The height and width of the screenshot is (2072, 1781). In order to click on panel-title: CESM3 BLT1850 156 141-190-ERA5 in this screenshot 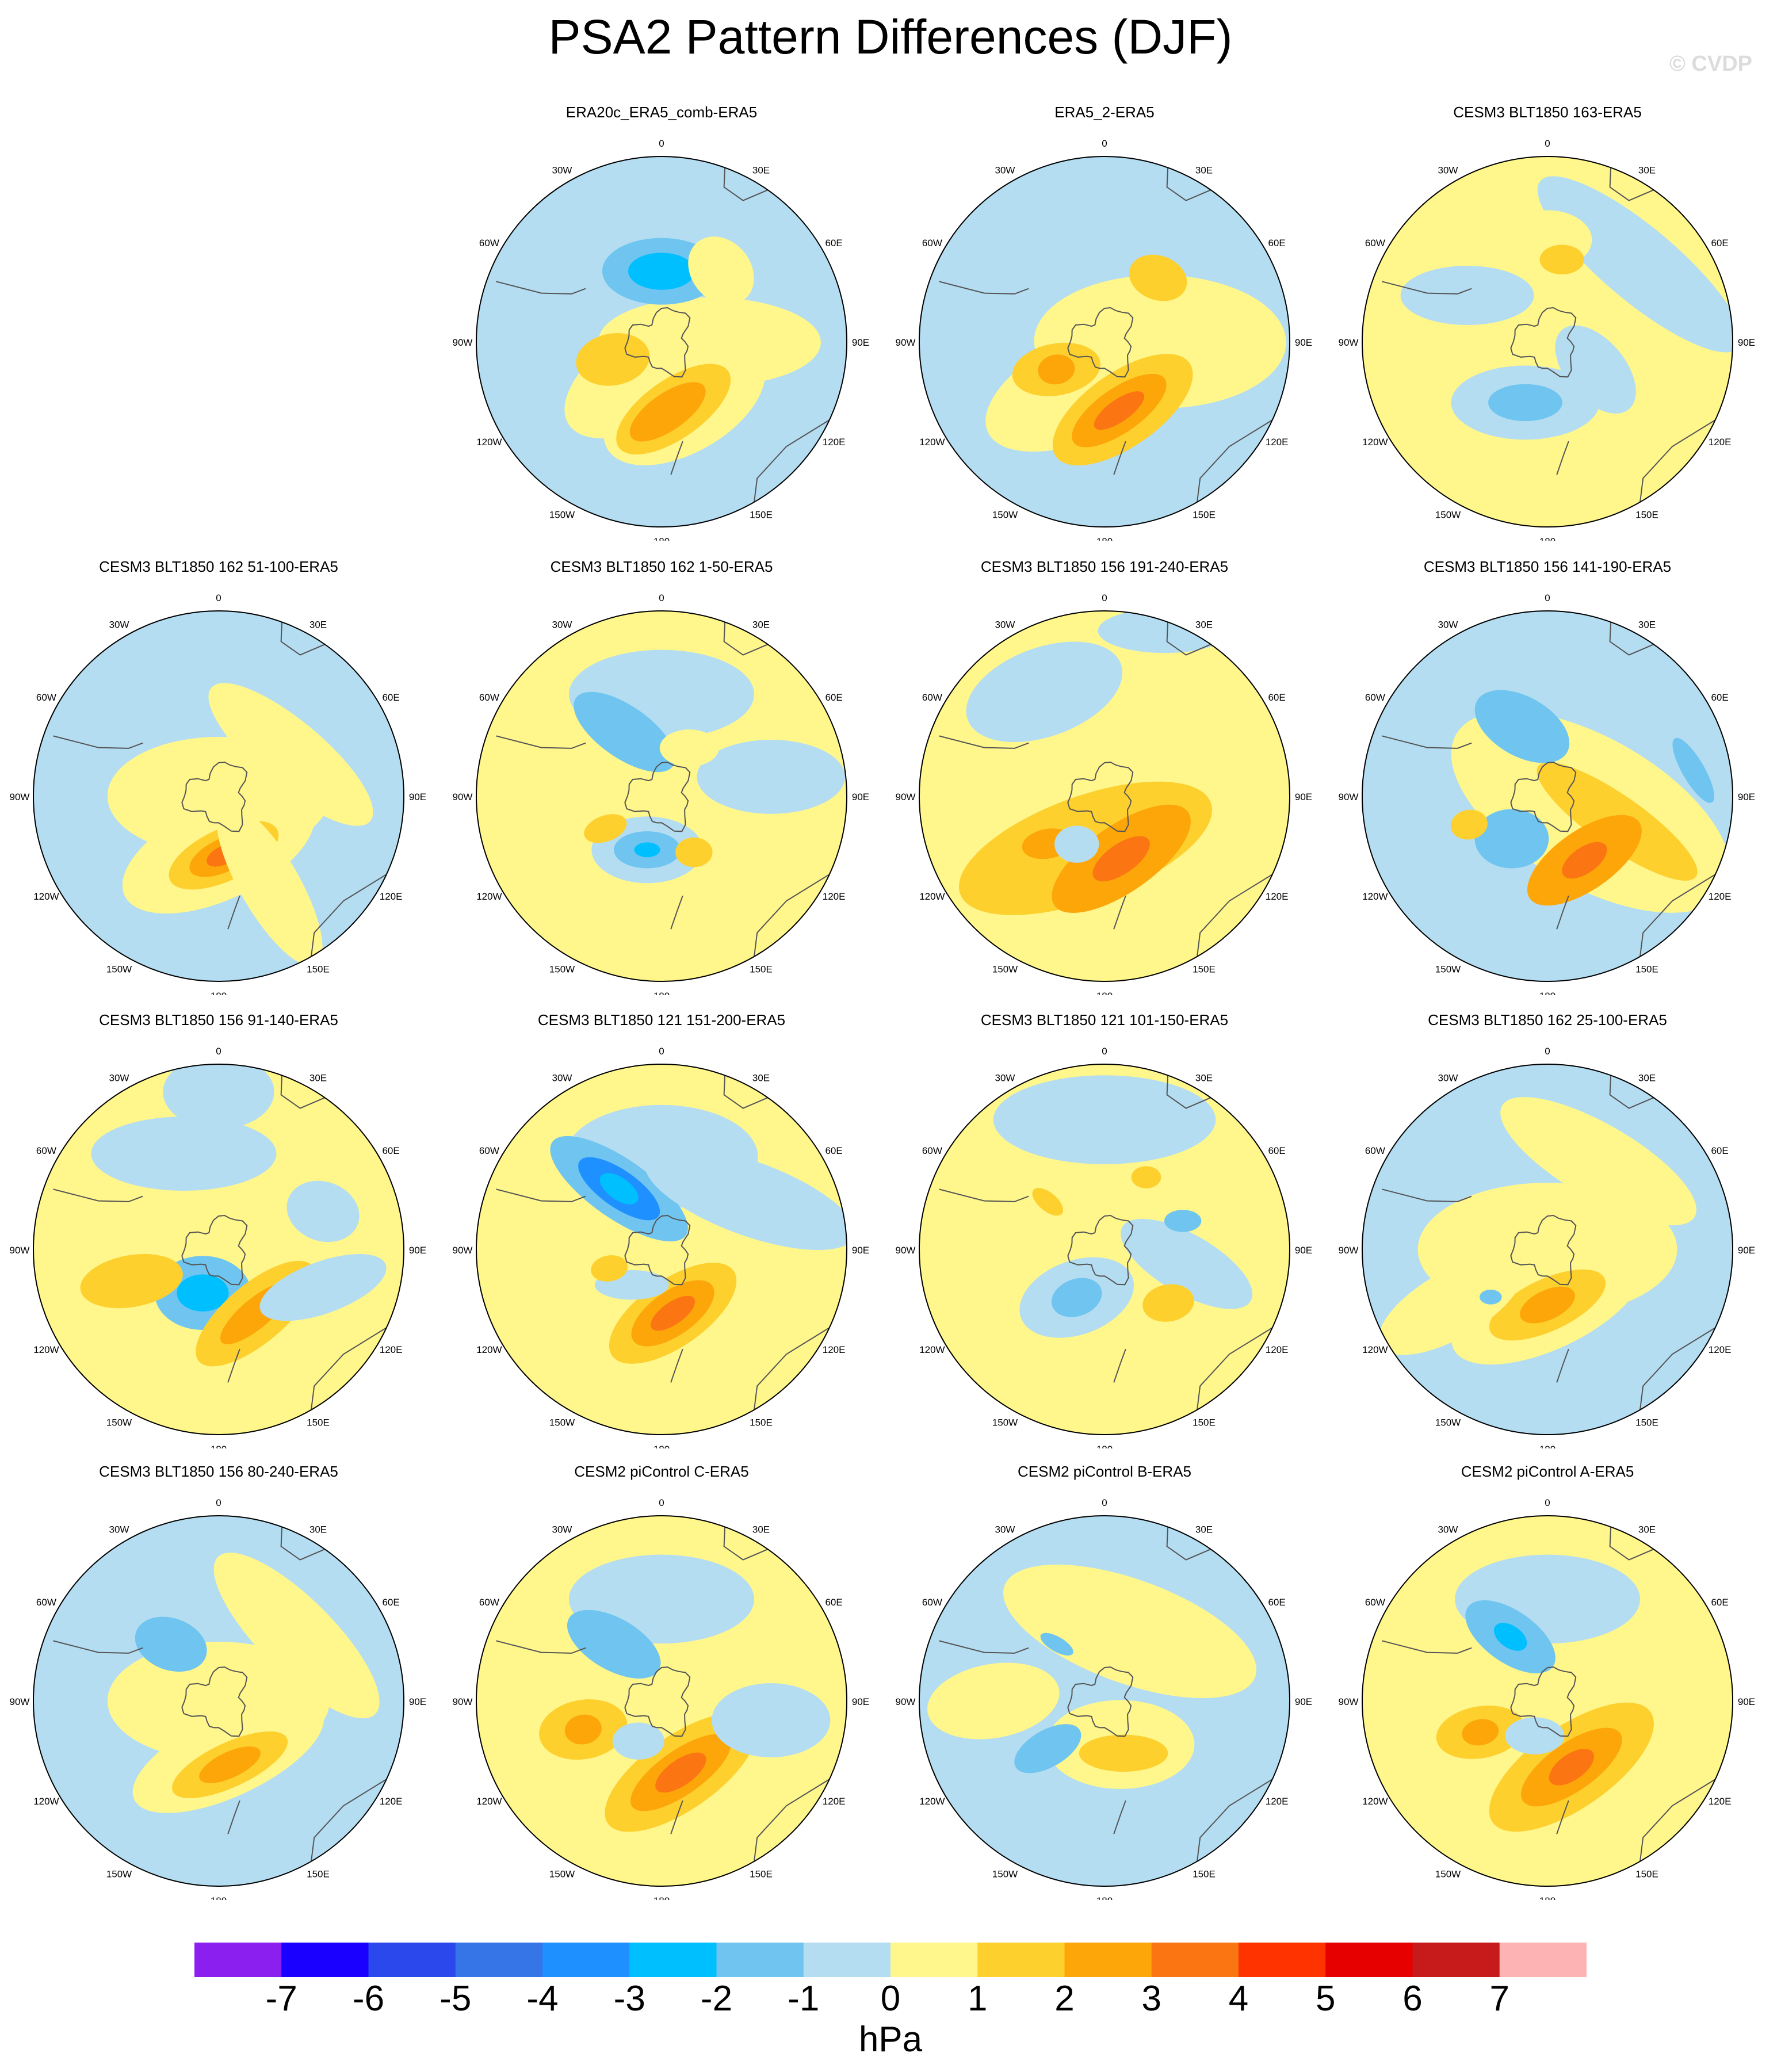, I will do `click(1548, 566)`.